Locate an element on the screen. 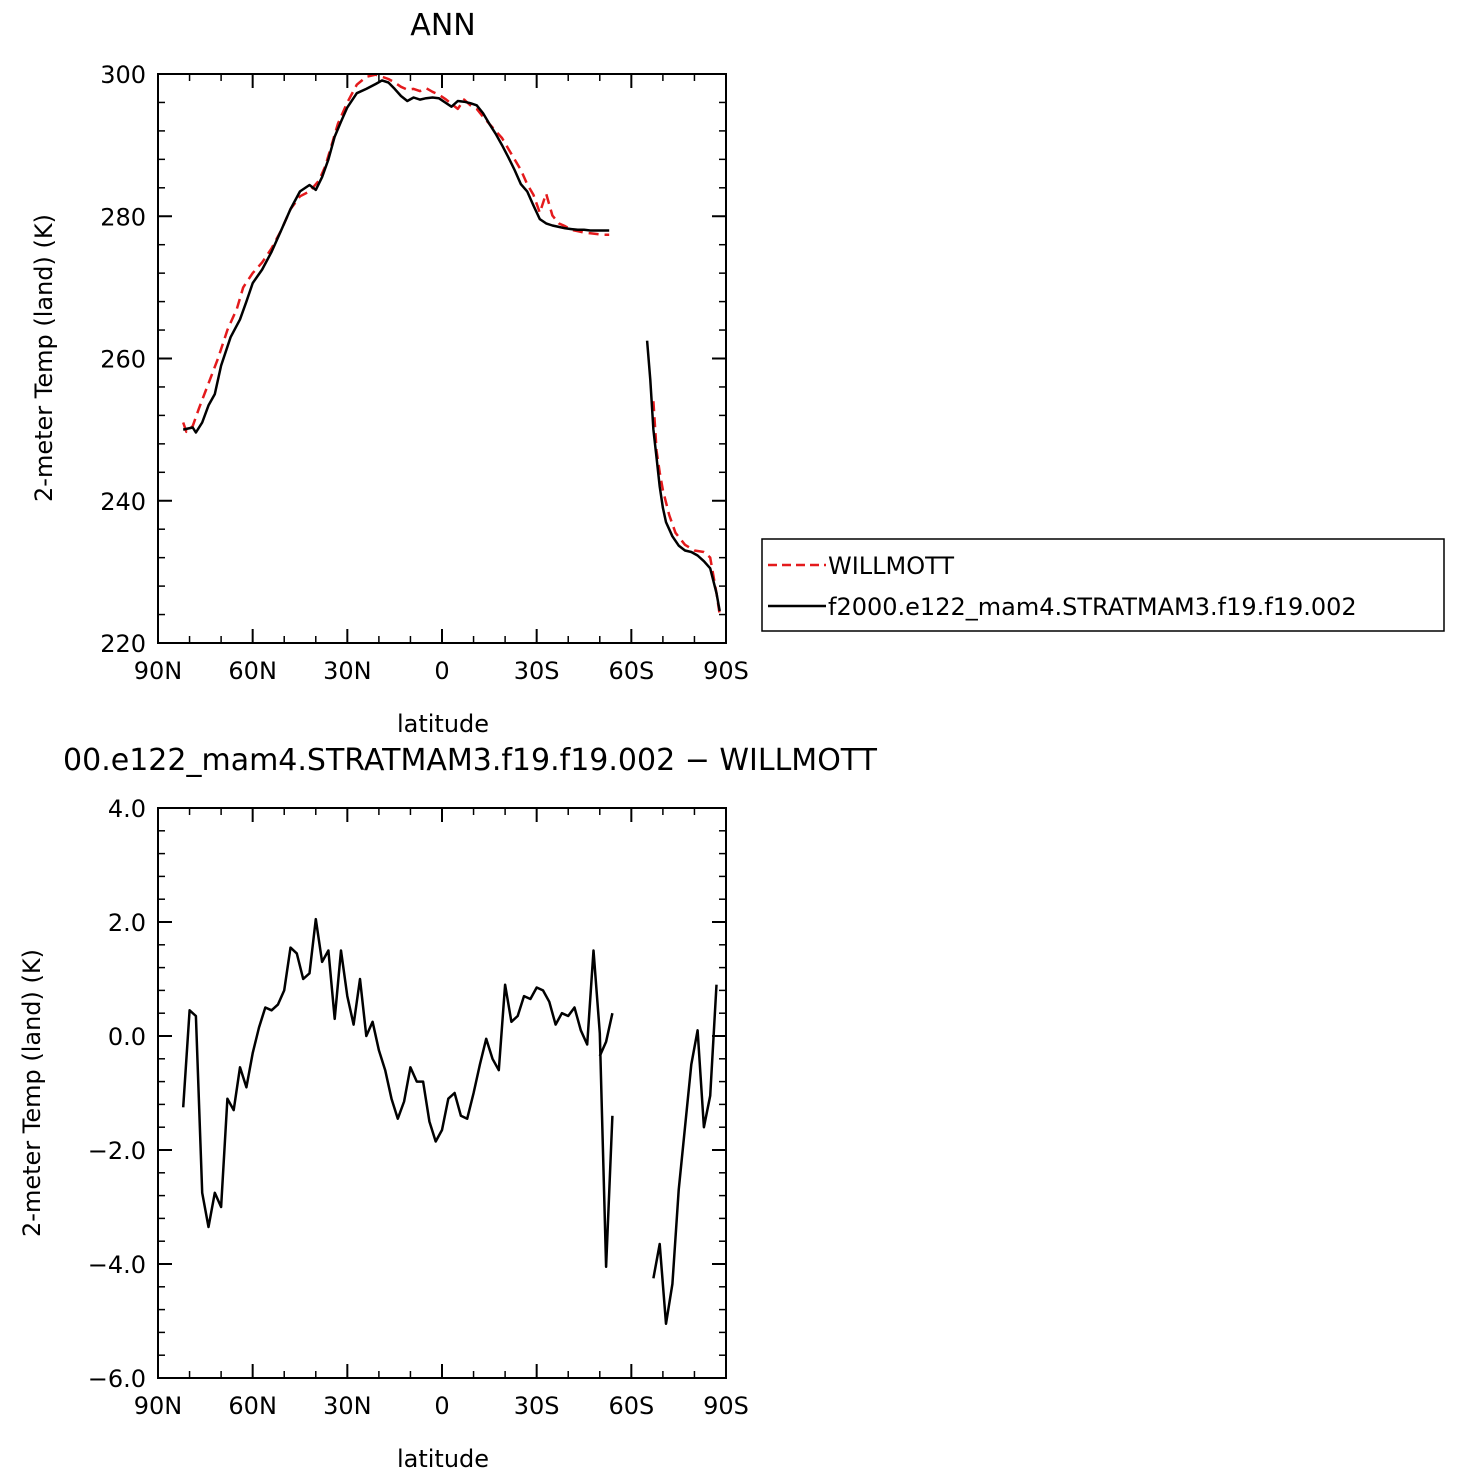 The image size is (1480, 1480). y-tick-label: 2.0 is located at coordinates (127, 923).